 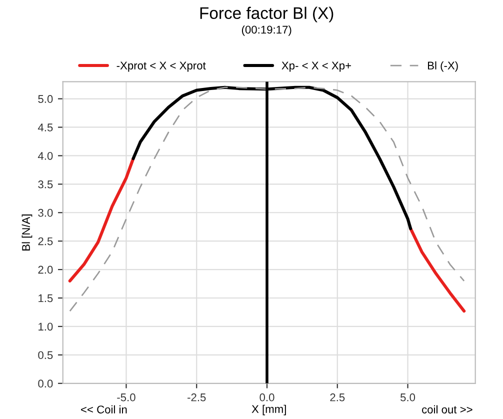 What do you see at coordinates (45, 184) in the screenshot?
I see `y-tick-label: 3.5` at bounding box center [45, 184].